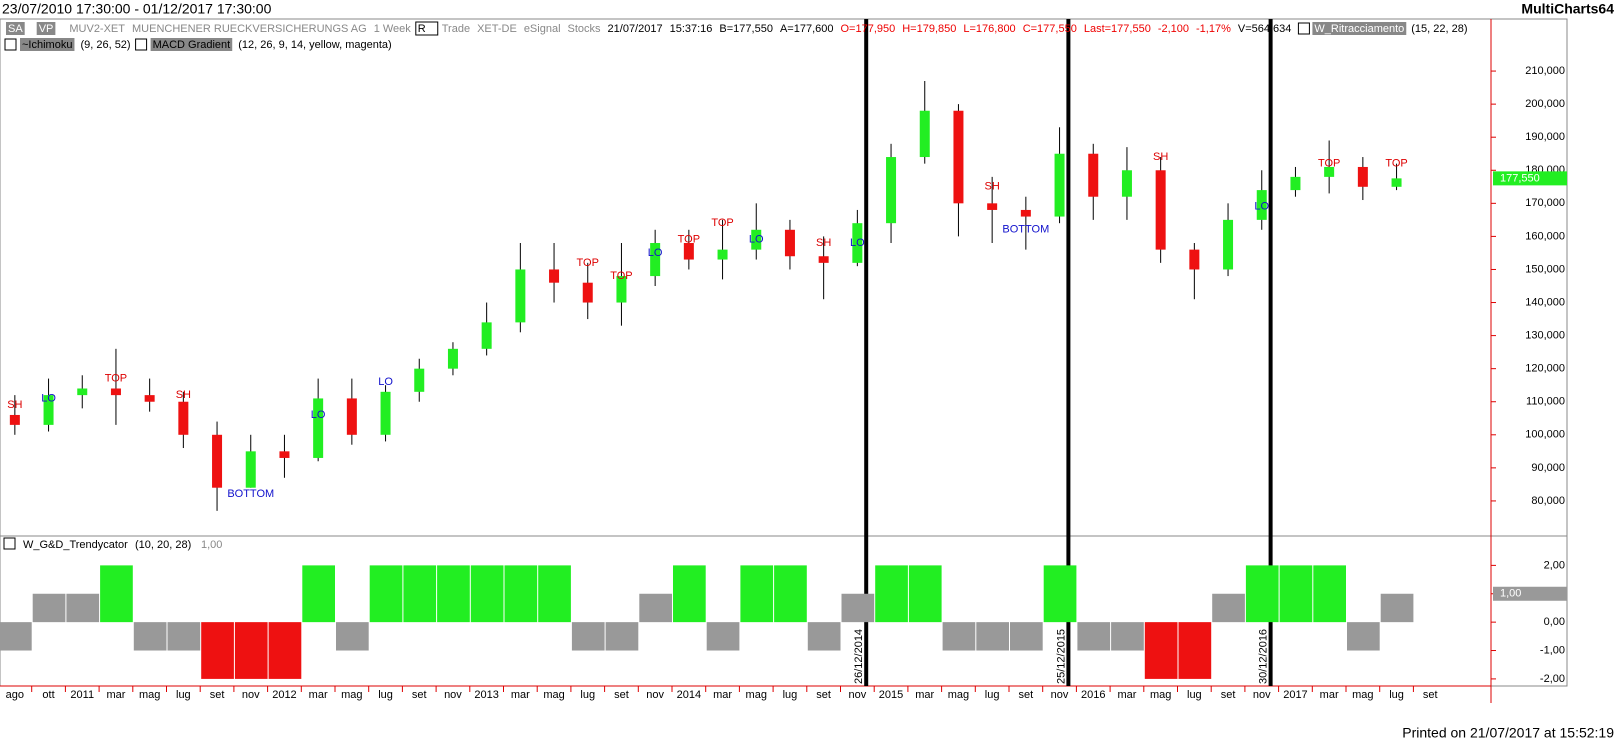 The width and height of the screenshot is (1617, 748). What do you see at coordinates (497, 29) in the screenshot?
I see `toolbar-item: XET-DE` at bounding box center [497, 29].